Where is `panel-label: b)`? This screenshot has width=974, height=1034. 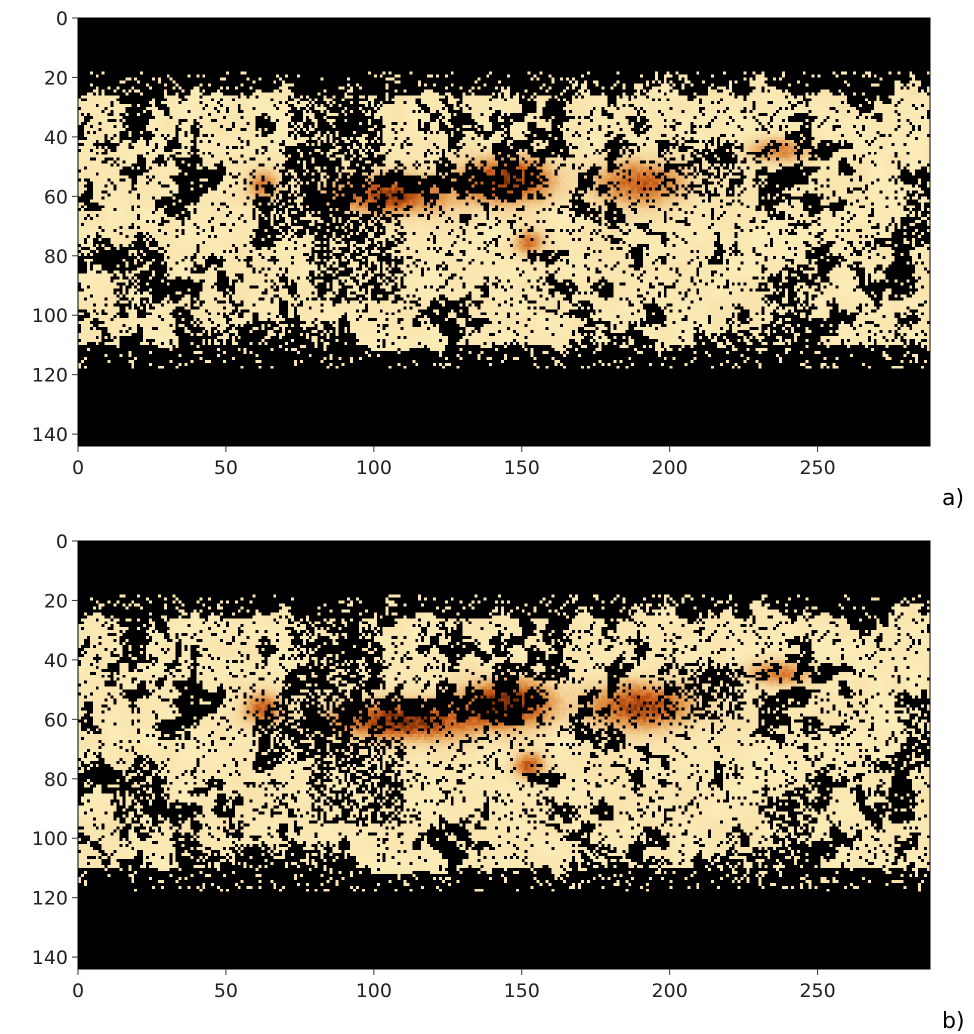 panel-label: b) is located at coordinates (953, 1021).